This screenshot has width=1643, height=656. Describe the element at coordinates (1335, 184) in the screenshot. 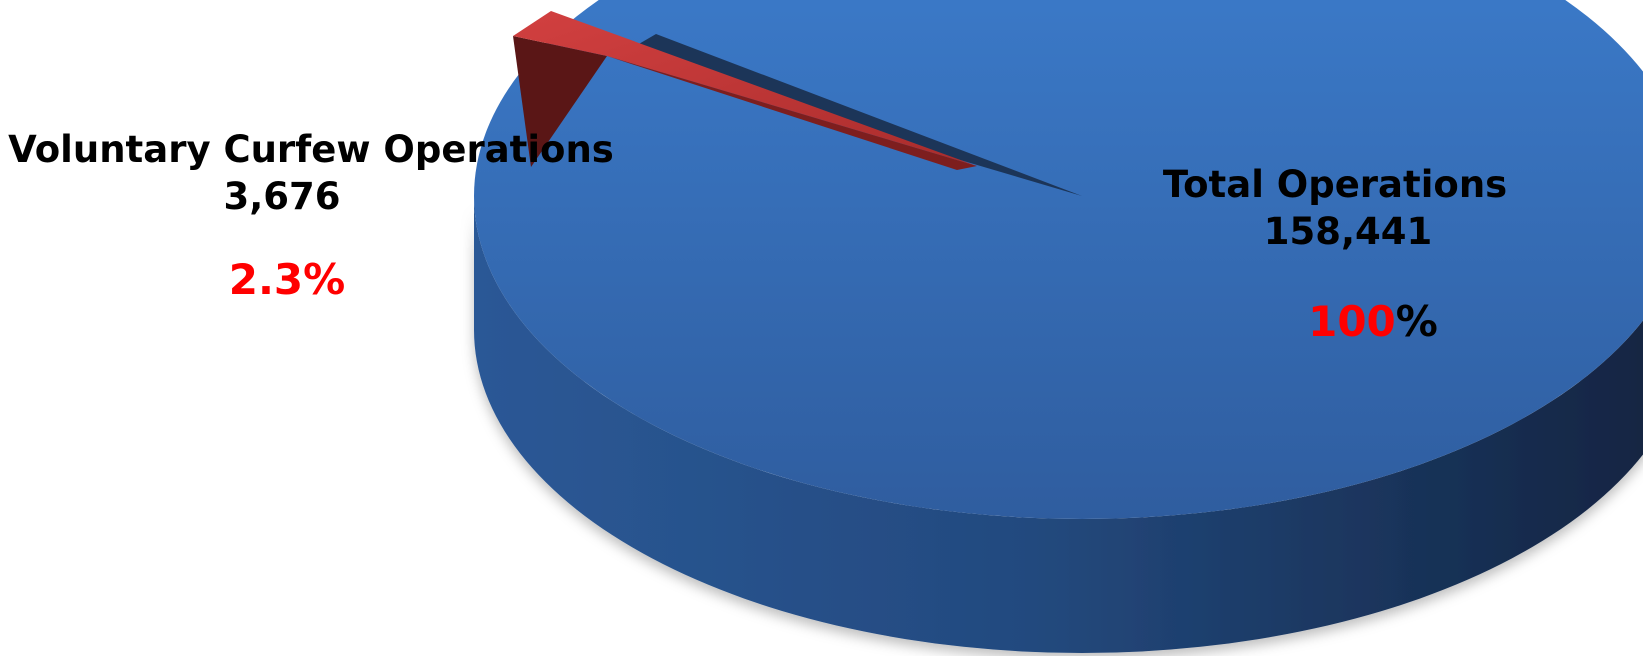

I see `total-slice-label: Total Operations` at that location.